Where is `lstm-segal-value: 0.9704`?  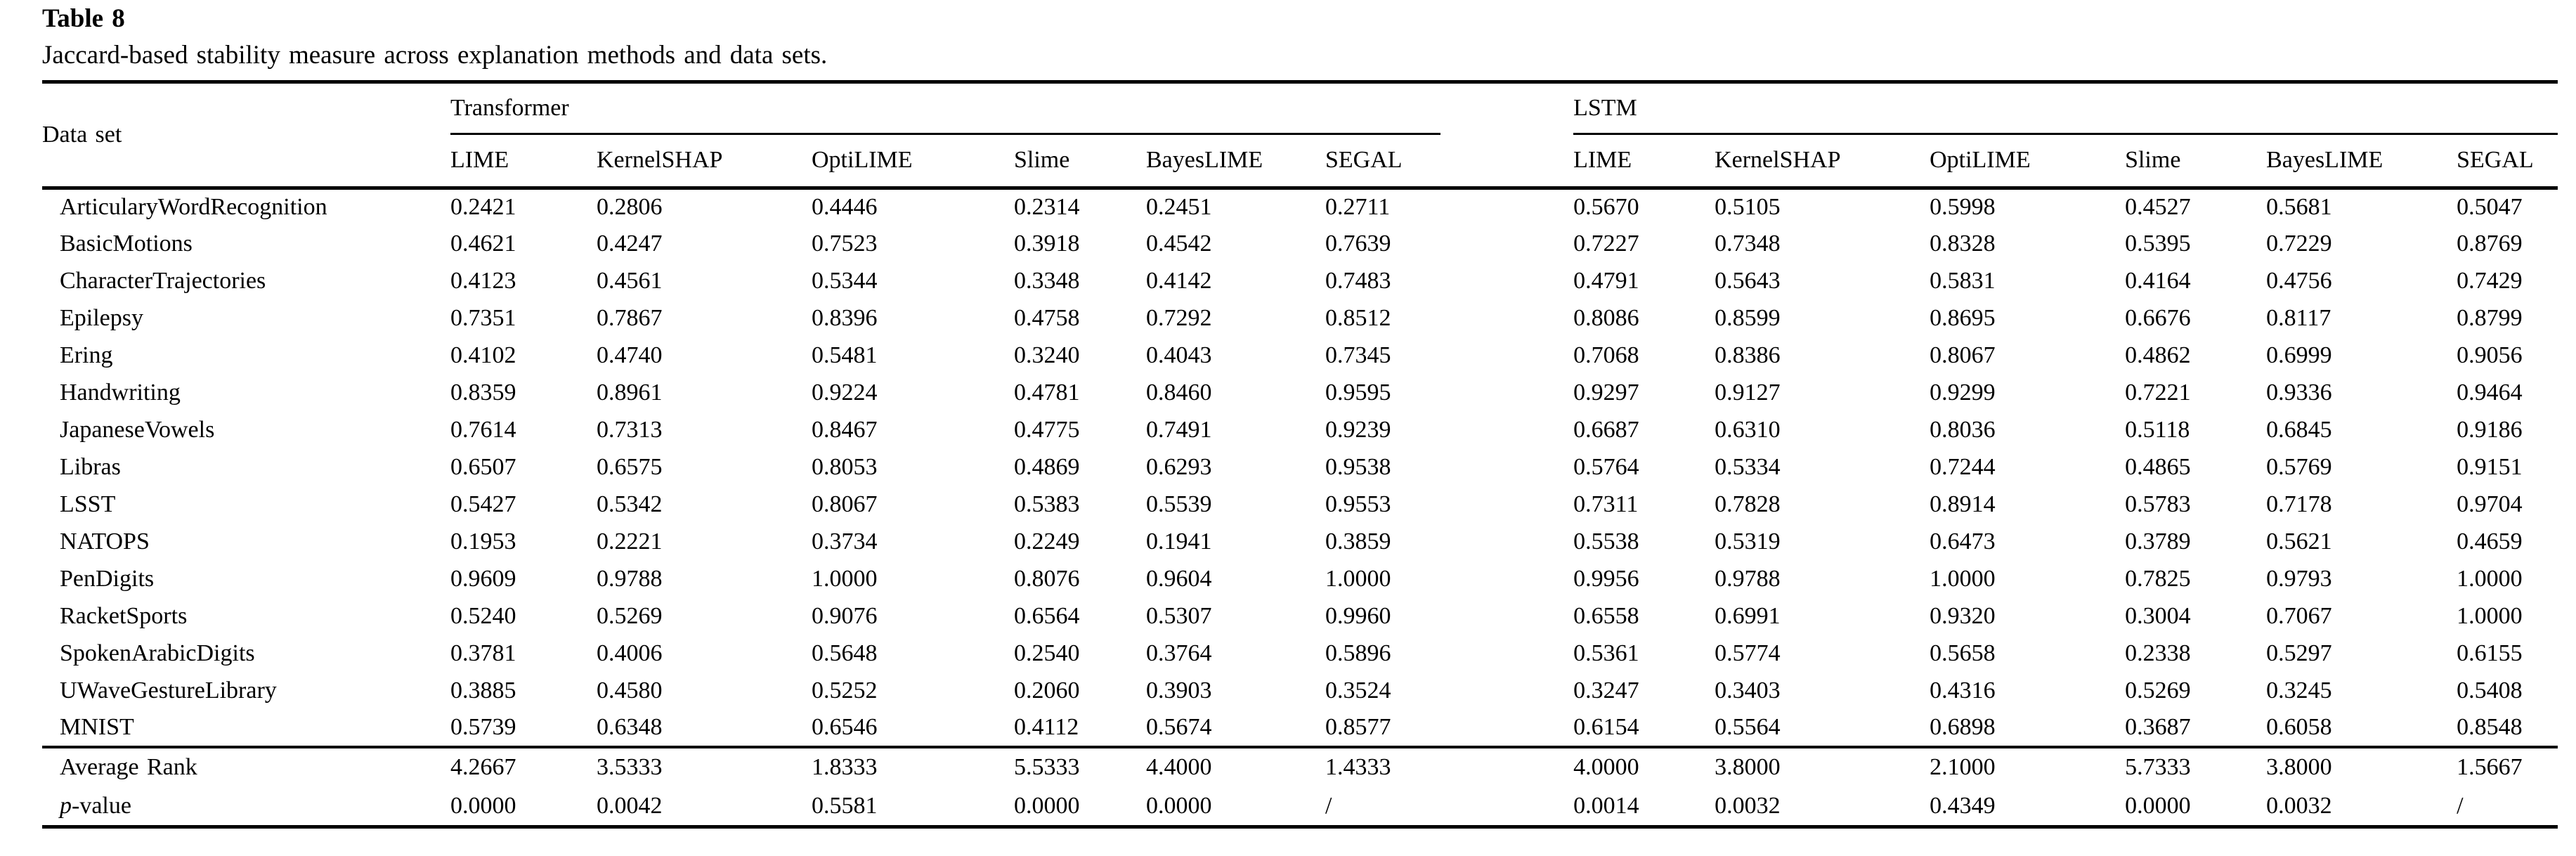
lstm-segal-value: 0.9704 is located at coordinates (2490, 504).